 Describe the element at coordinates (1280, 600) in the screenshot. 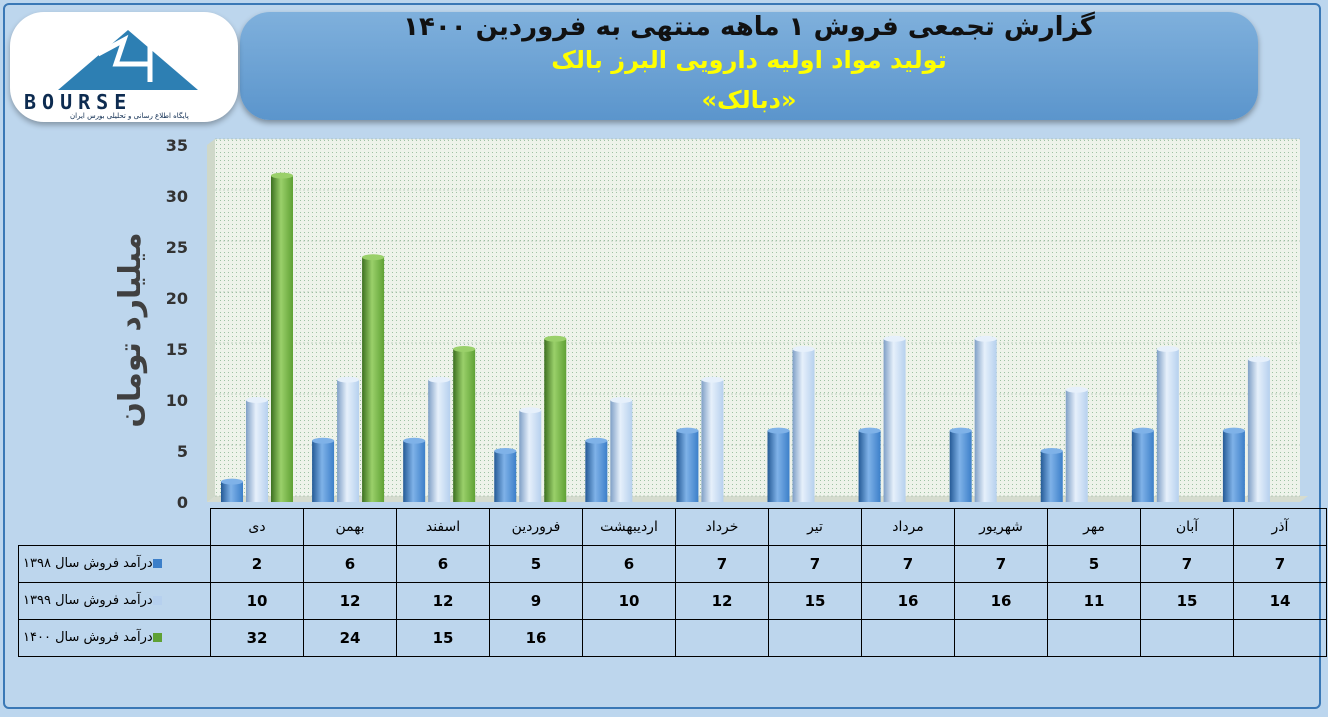

I see `data-label: 14` at that location.